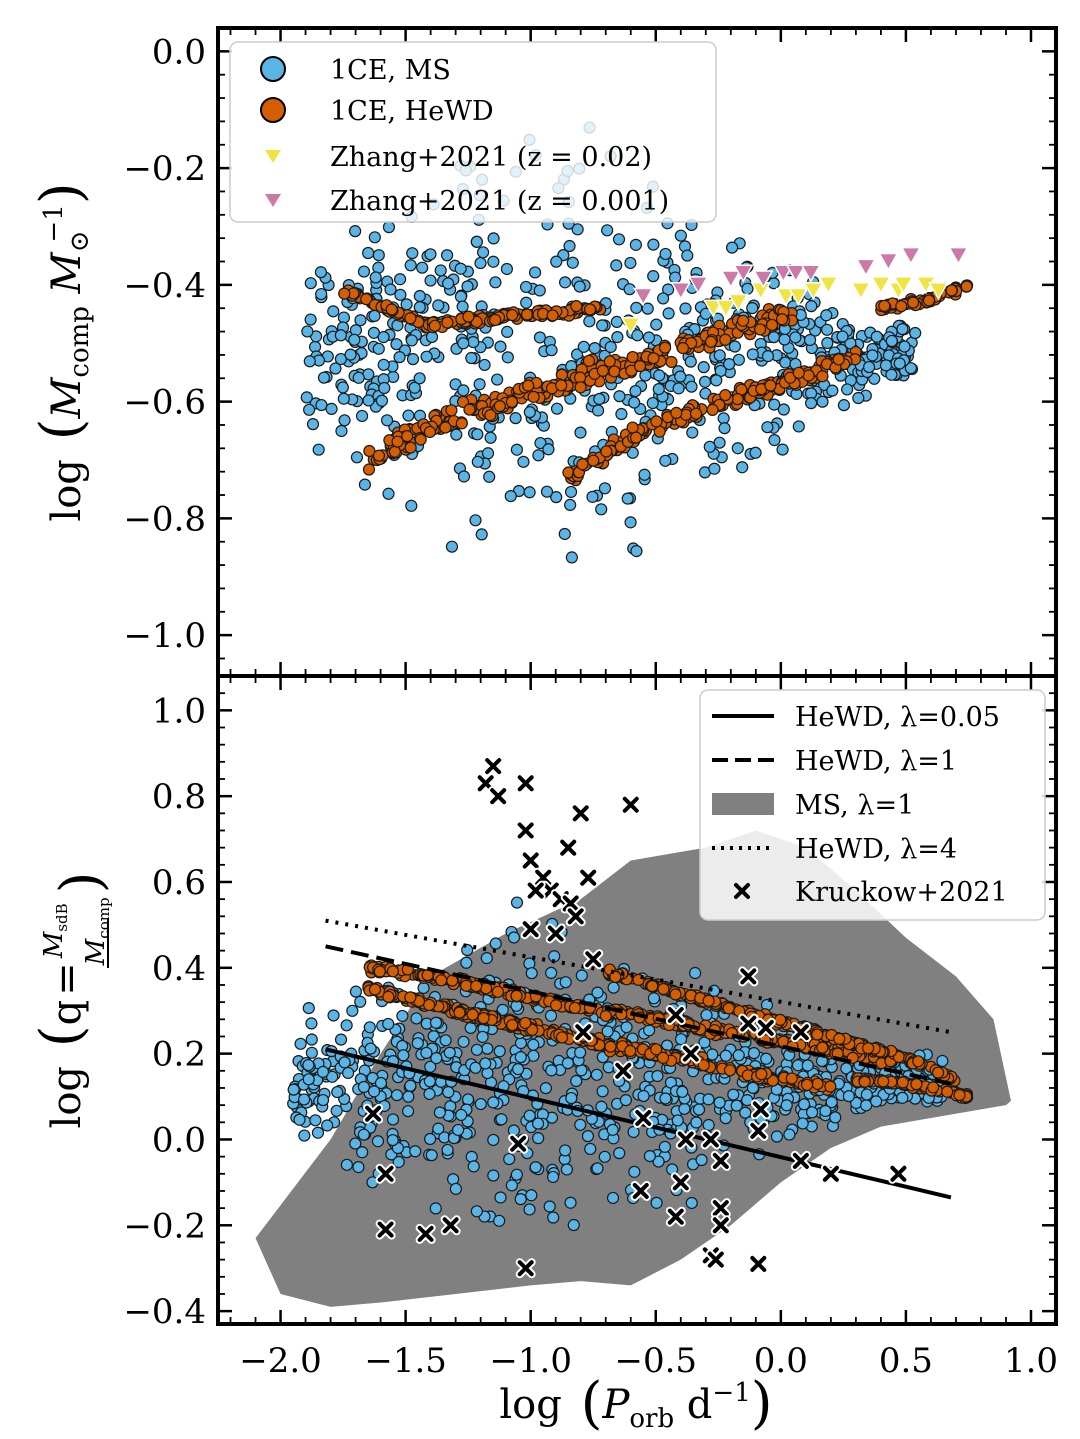  Describe the element at coordinates (179, 711) in the screenshot. I see `ytick-label: 1.0` at that location.